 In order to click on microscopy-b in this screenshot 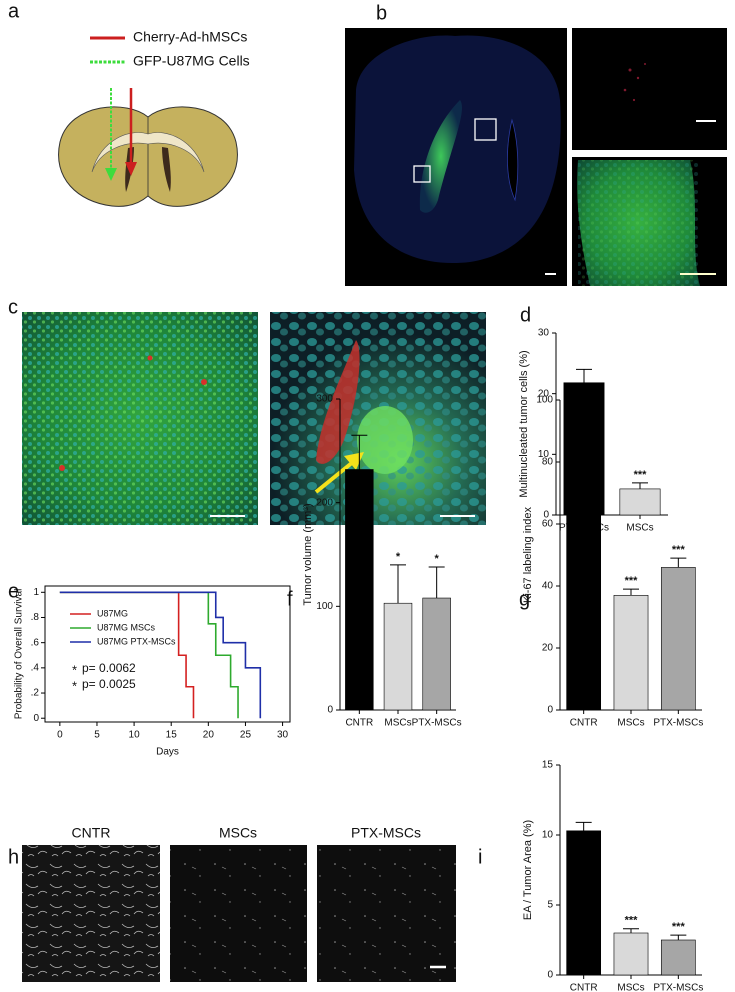, I will do `click(536, 157)`.